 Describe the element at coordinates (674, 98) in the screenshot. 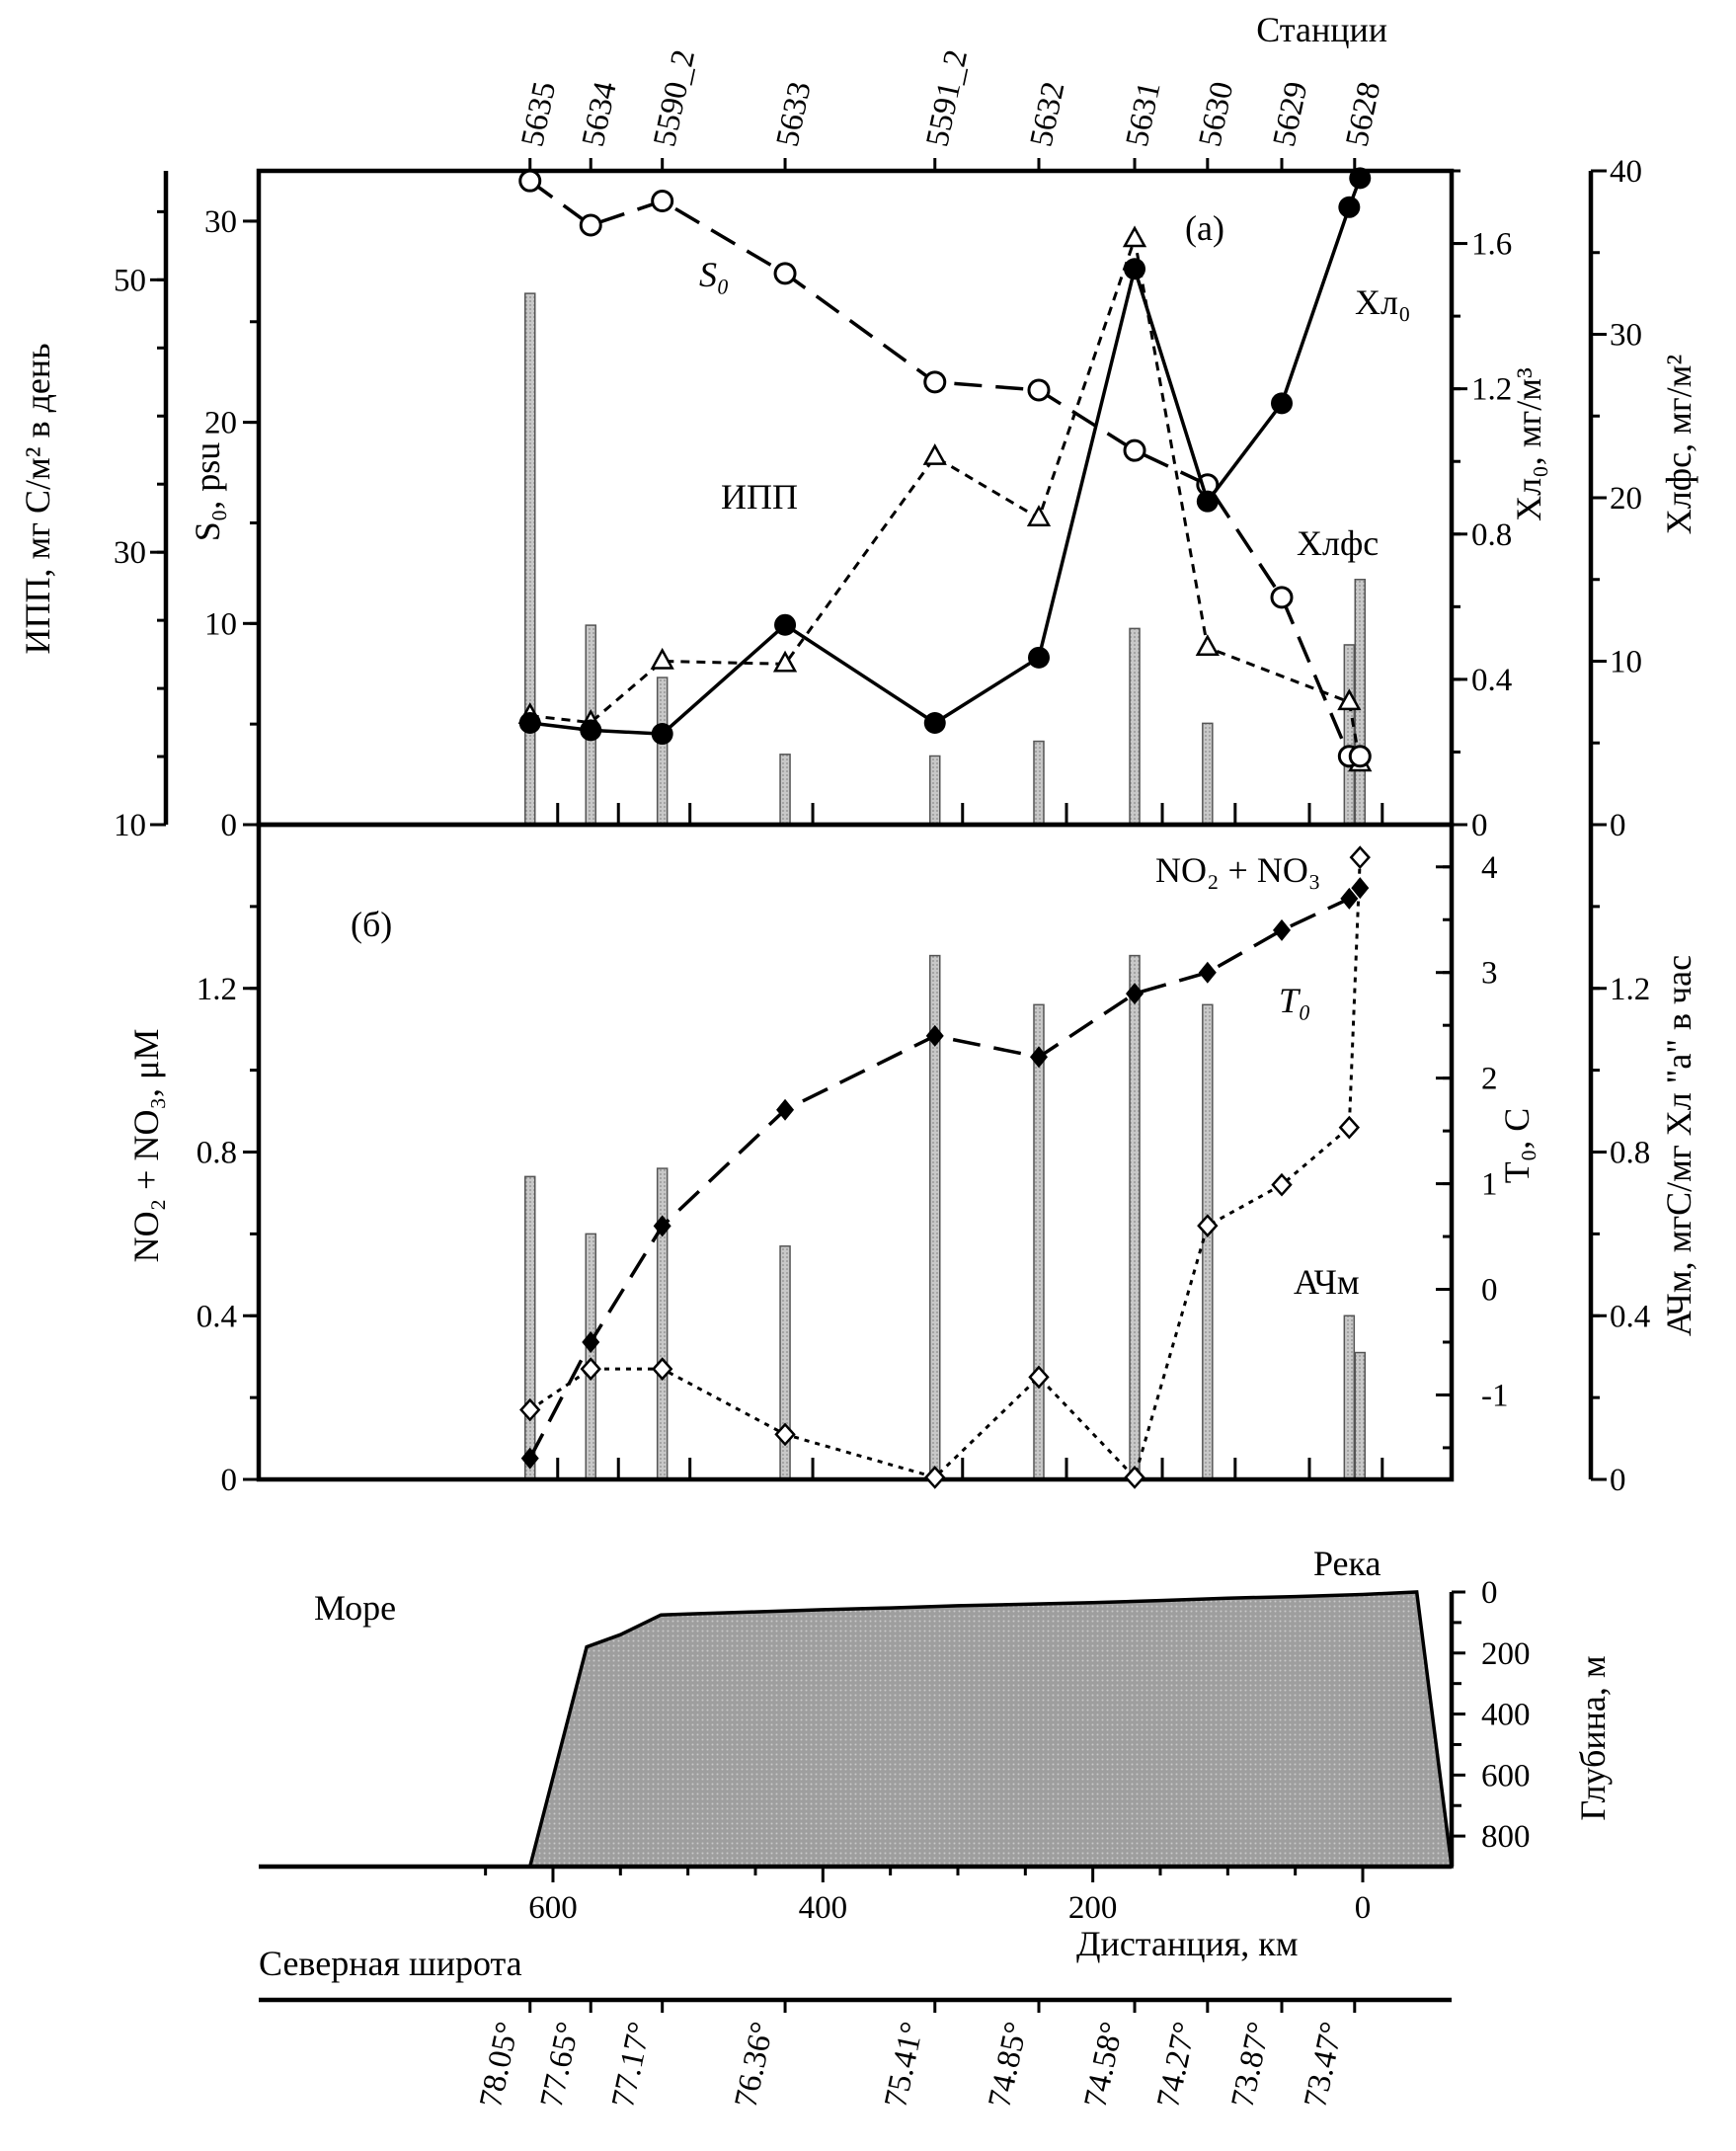

I see `station-label: 5590_2` at that location.